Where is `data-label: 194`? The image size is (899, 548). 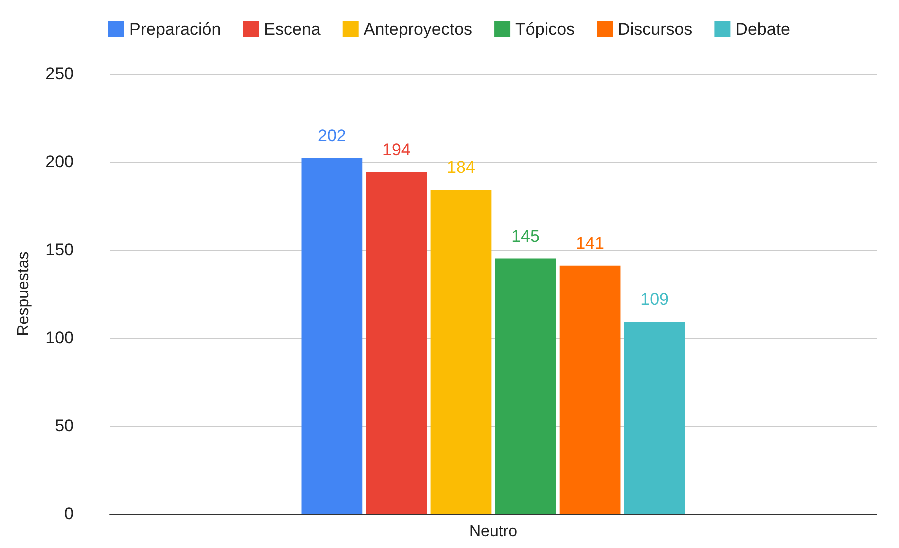 data-label: 194 is located at coordinates (396, 150).